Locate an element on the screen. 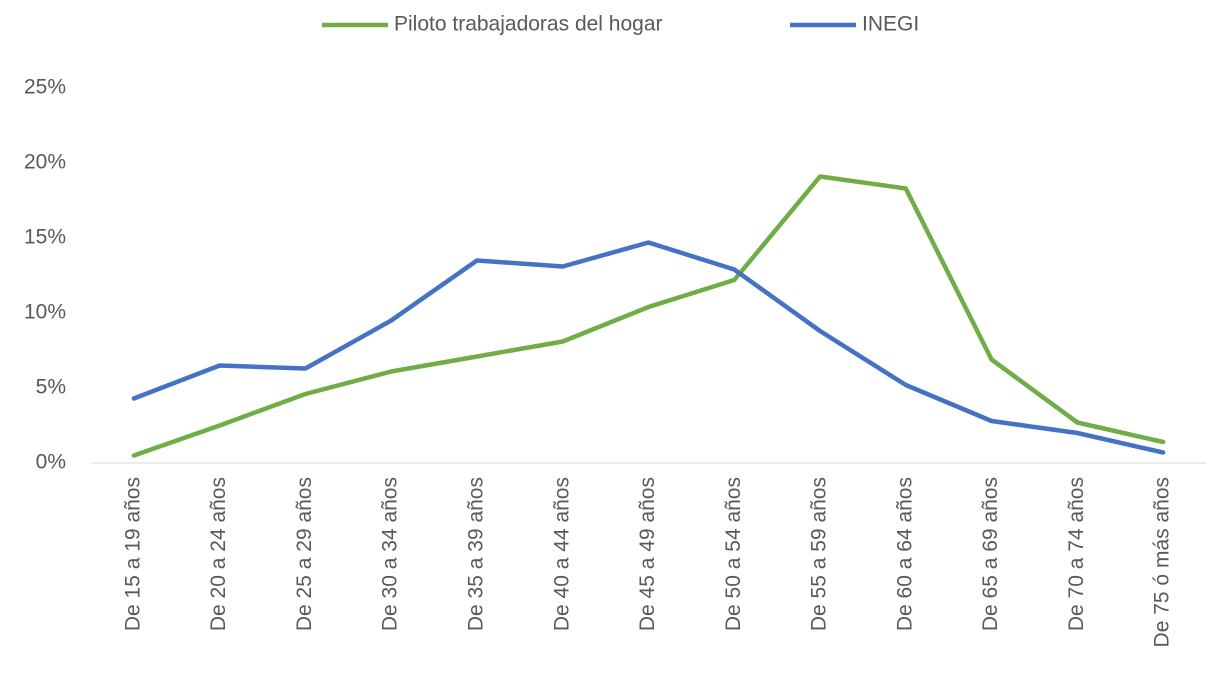  x-tick-label: De 35 a 39 años is located at coordinates (476, 554).